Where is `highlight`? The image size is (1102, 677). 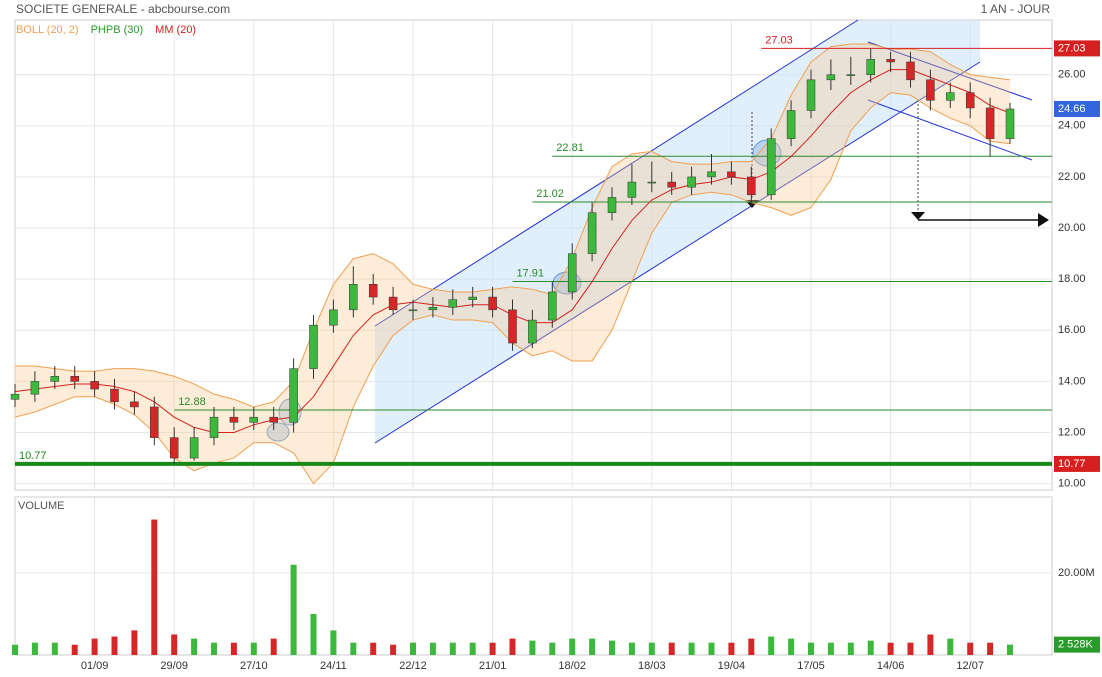 highlight is located at coordinates (278, 432).